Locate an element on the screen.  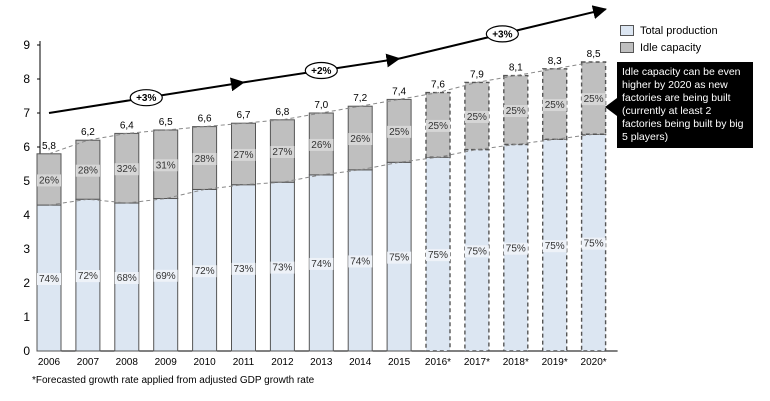
percent-label-idle: 32% is located at coordinates (127, 169).